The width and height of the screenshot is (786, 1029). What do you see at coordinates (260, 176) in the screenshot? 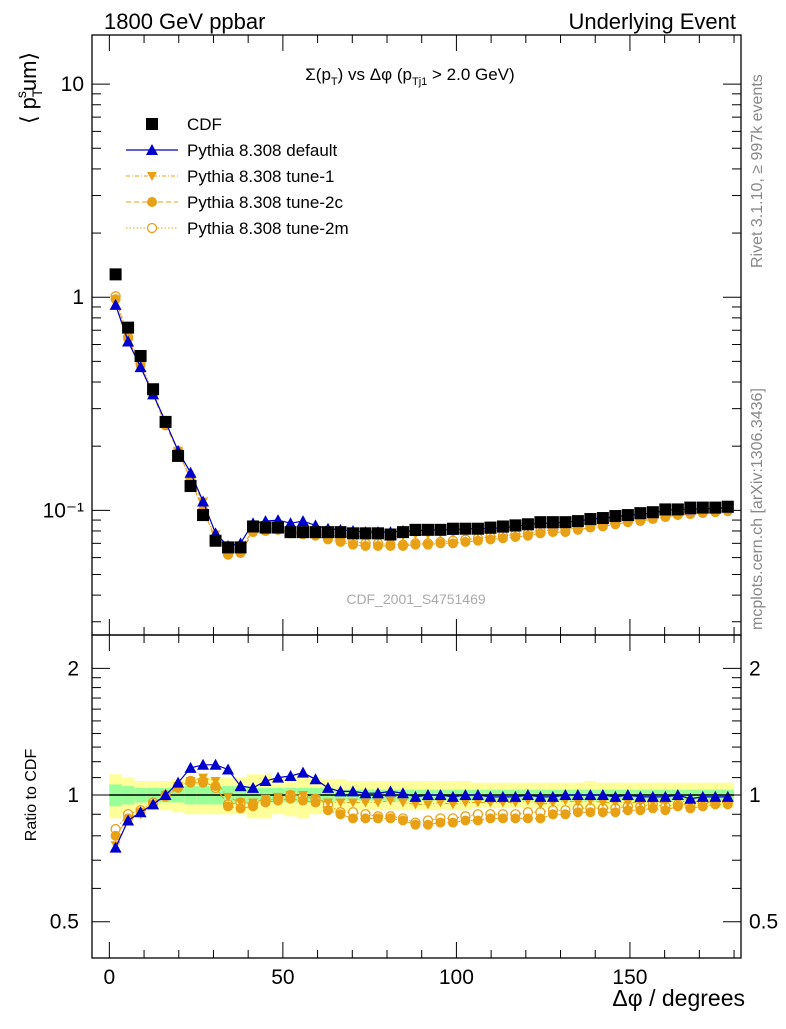
I see `legend-label: Pythia 8.308 tune-1` at bounding box center [260, 176].